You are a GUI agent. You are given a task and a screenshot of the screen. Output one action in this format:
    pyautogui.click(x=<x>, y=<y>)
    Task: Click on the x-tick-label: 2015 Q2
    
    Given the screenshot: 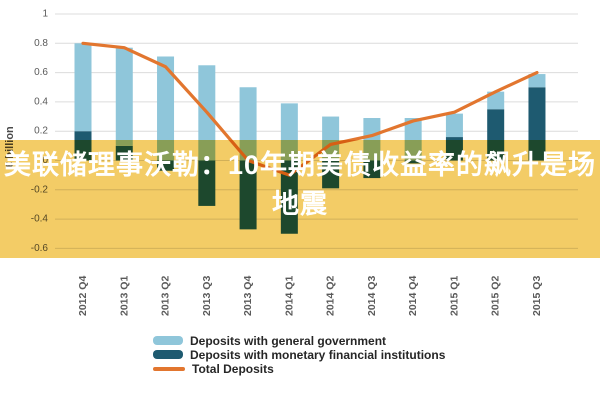 What is the action you would take?
    pyautogui.click(x=496, y=296)
    